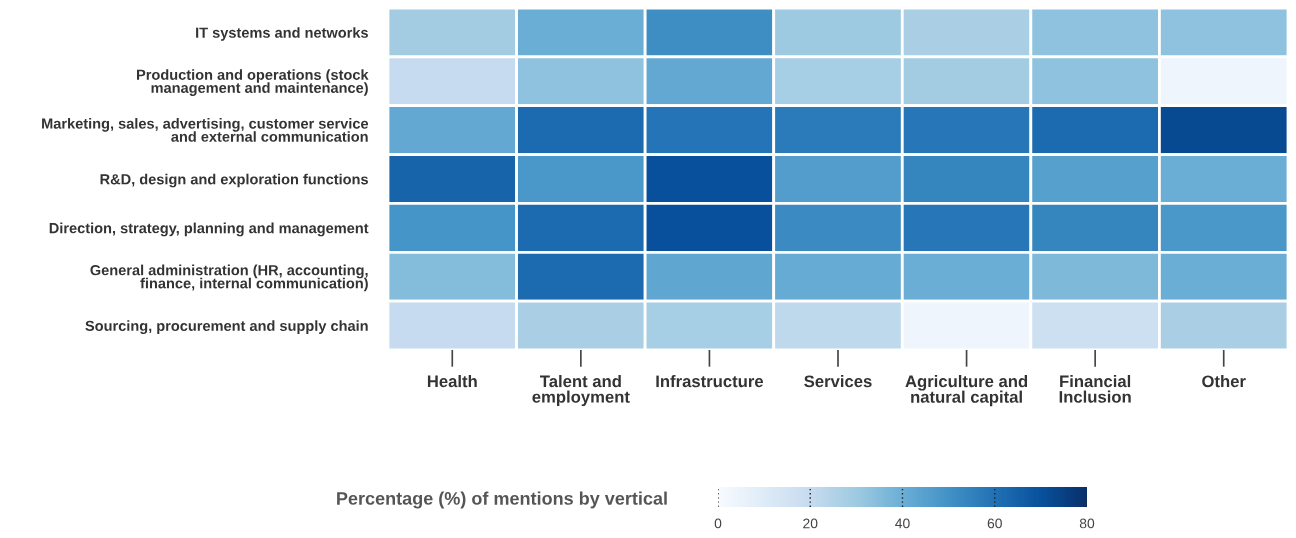 The height and width of the screenshot is (538, 1296). I want to click on color-bar-label: 40, so click(902, 523).